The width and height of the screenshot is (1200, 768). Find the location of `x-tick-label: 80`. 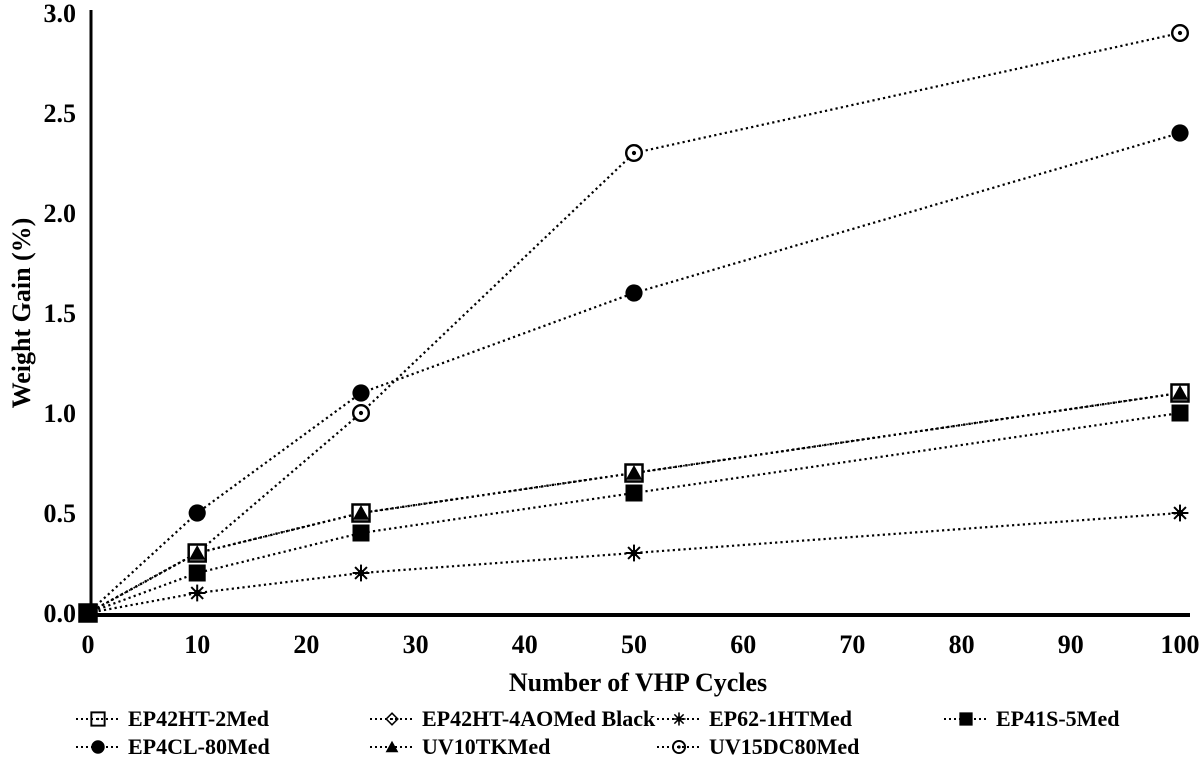

x-tick-label: 80 is located at coordinates (962, 644).